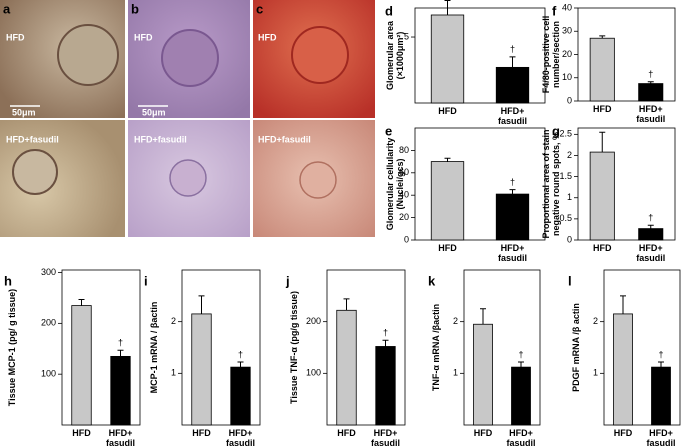  What do you see at coordinates (569, 100) in the screenshot?
I see `y-tick-label: 0` at bounding box center [569, 100].